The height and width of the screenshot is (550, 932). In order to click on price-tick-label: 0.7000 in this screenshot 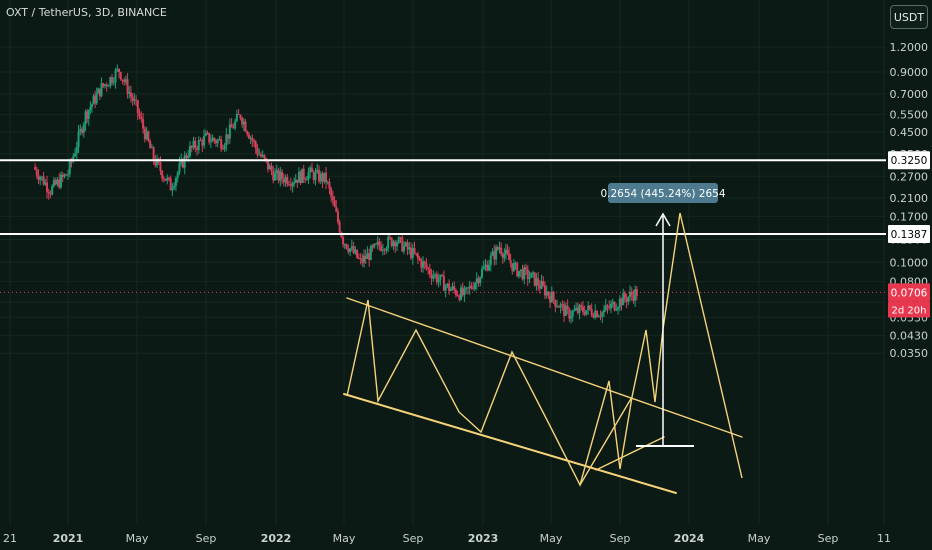, I will do `click(909, 94)`.